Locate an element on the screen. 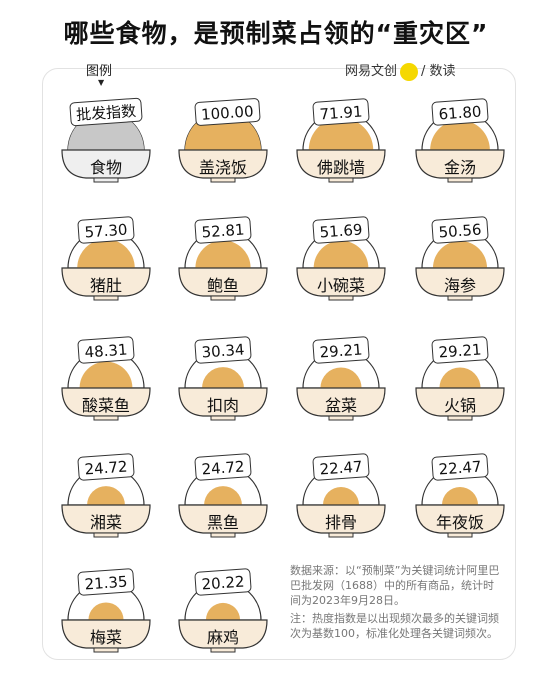  category-label: 麻鸡 is located at coordinates (222, 637).